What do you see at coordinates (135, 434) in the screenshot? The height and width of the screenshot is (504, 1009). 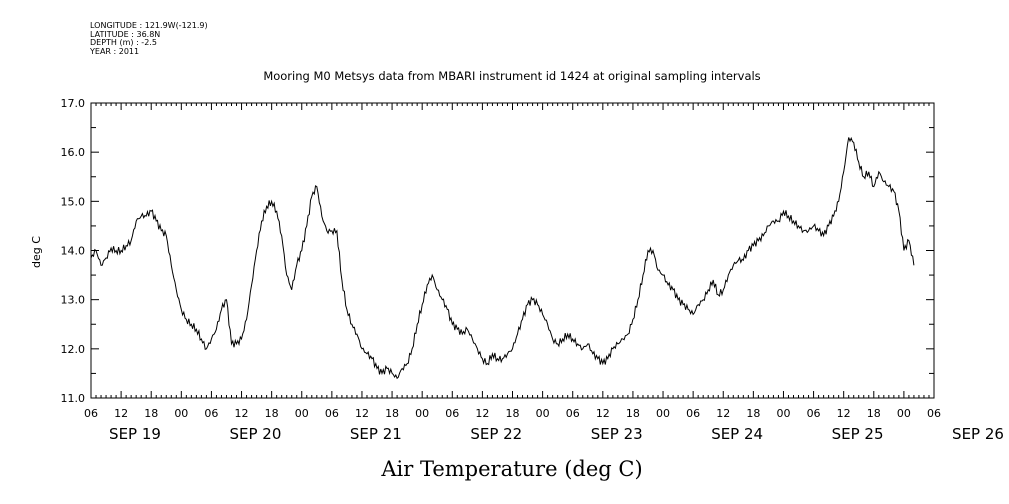 I see `x-day-label: SEP 19` at bounding box center [135, 434].